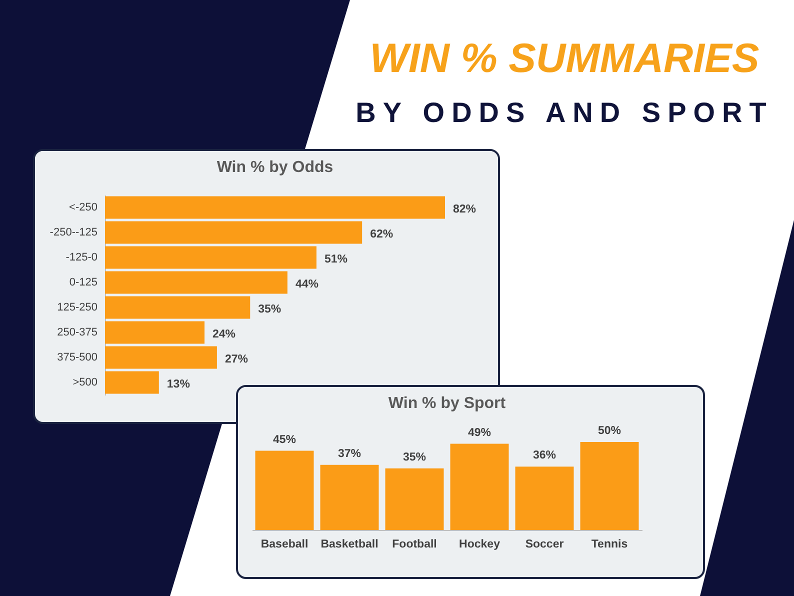  Describe the element at coordinates (350, 454) in the screenshot. I see `data-label: 37%` at that location.